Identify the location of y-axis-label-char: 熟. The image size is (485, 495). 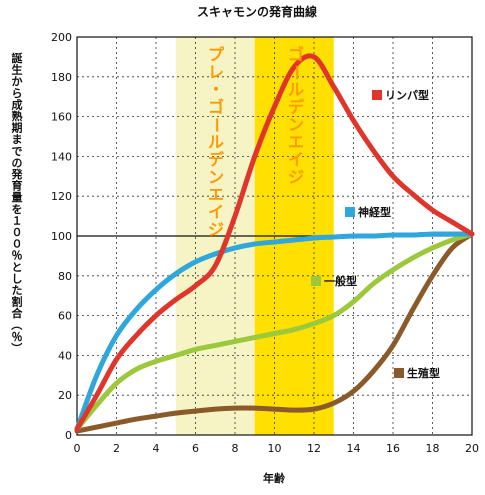
(17, 116).